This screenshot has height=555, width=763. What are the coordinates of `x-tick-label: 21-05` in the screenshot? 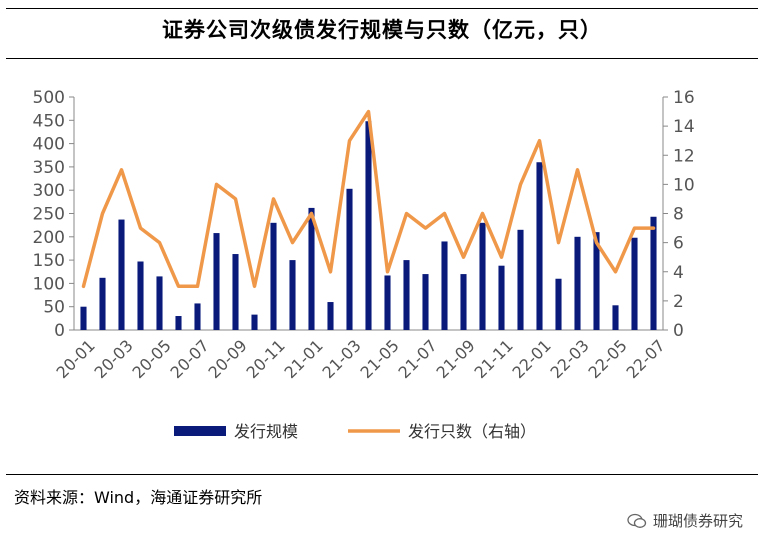 It's located at (379, 359).